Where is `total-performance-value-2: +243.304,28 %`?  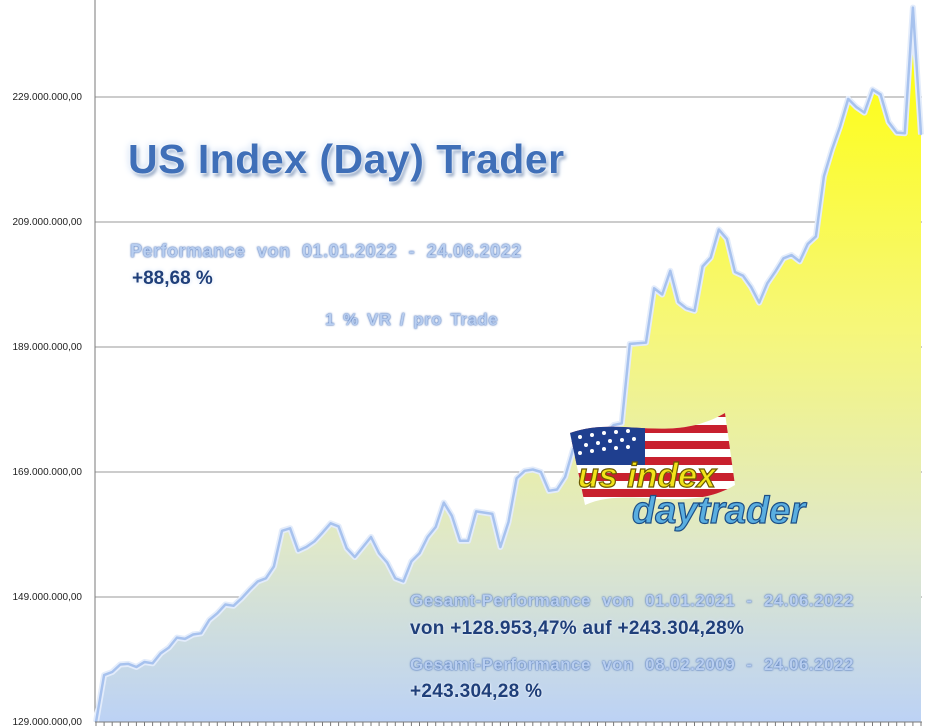 total-performance-value-2: +243.304,28 % is located at coordinates (476, 691).